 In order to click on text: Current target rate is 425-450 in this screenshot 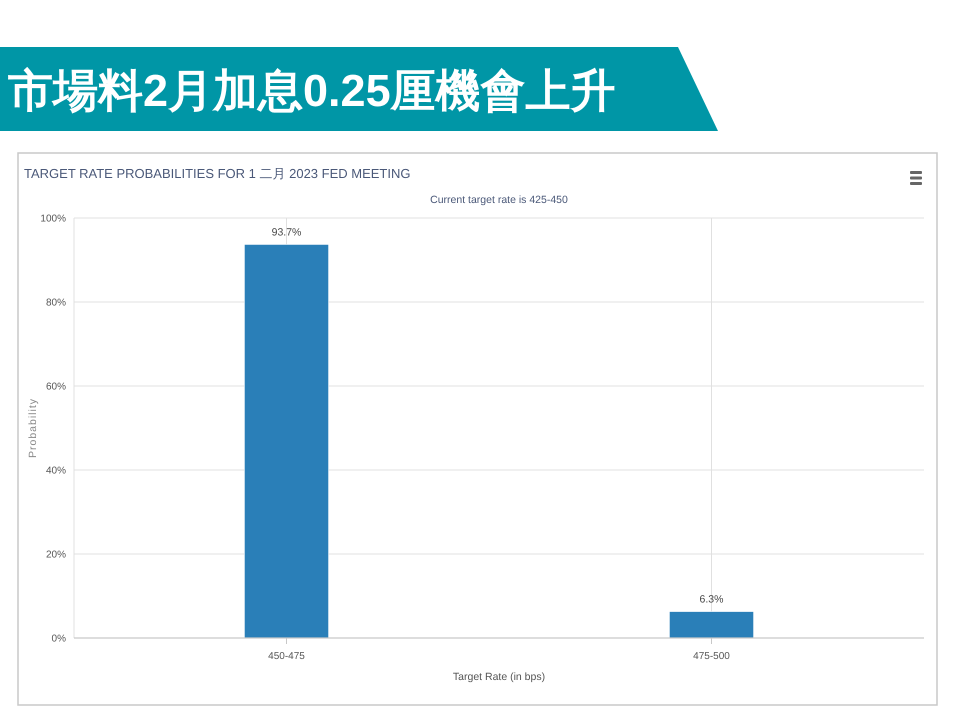, I will do `click(499, 200)`.